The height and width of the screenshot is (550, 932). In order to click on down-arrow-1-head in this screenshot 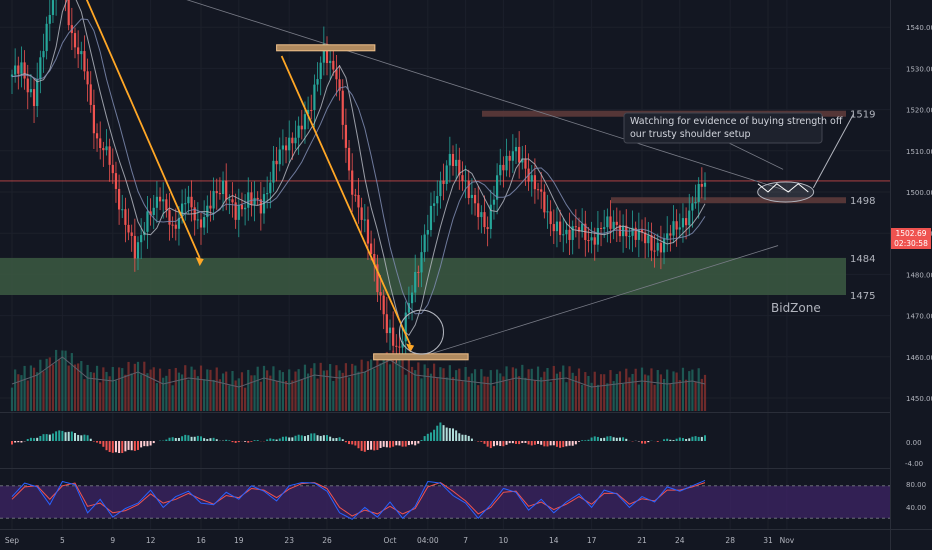, I will do `click(199, 262)`.